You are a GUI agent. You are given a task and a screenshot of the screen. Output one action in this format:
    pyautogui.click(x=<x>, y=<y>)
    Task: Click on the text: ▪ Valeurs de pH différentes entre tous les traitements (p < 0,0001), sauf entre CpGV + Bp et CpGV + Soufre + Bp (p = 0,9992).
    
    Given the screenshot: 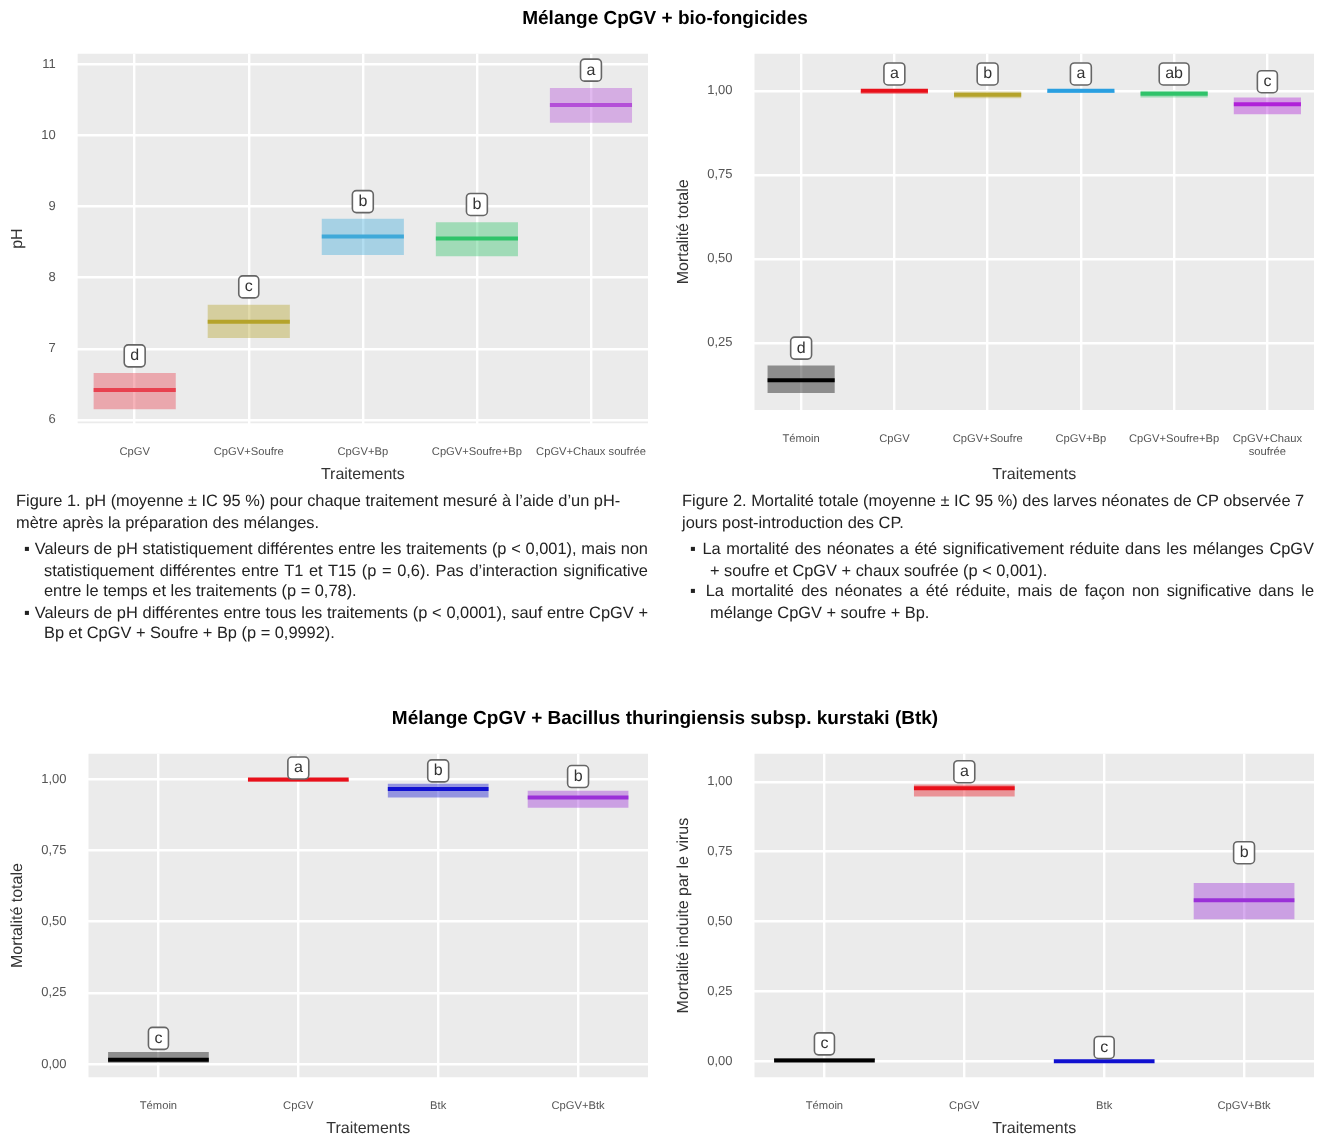 What is the action you would take?
    pyautogui.click(x=336, y=624)
    